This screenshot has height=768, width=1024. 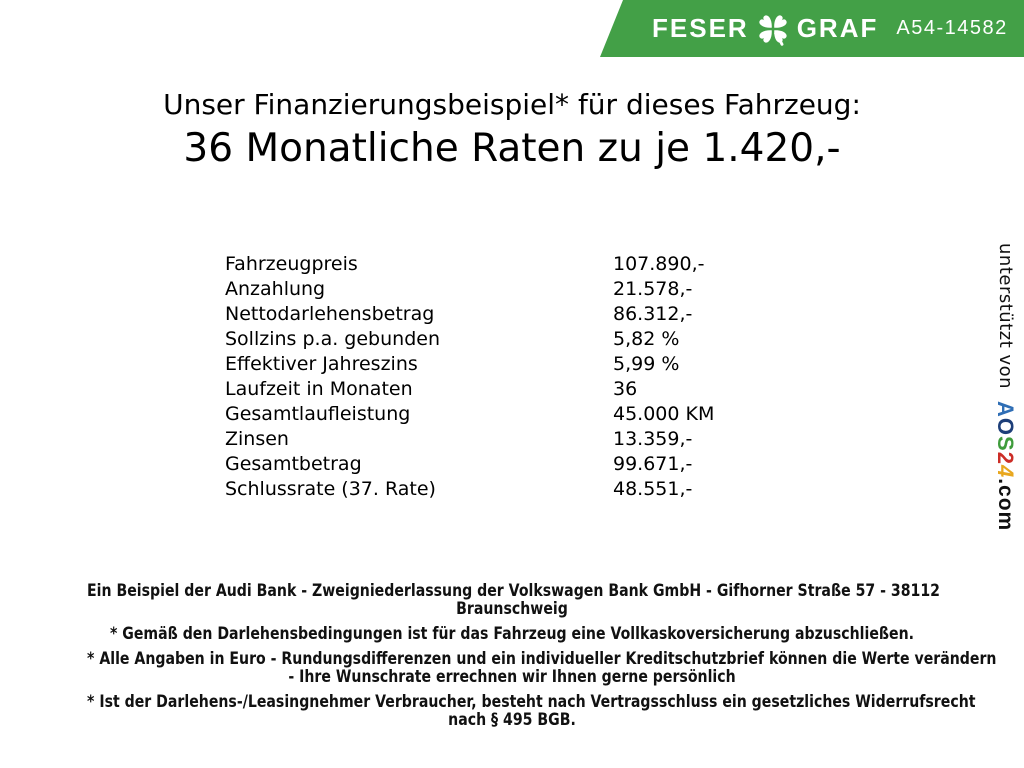 I want to click on supported-by-vertical: unterstützt von AOS24.com, so click(x=1005, y=387).